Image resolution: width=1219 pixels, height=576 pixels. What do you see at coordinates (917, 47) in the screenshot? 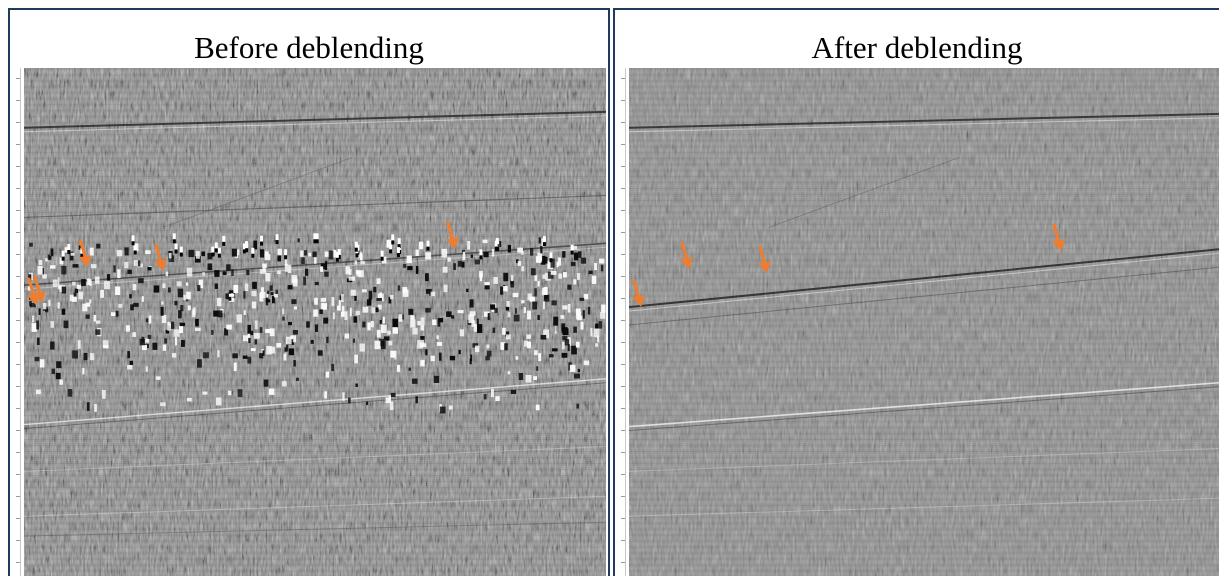
I see `panel-title: After deblending` at bounding box center [917, 47].